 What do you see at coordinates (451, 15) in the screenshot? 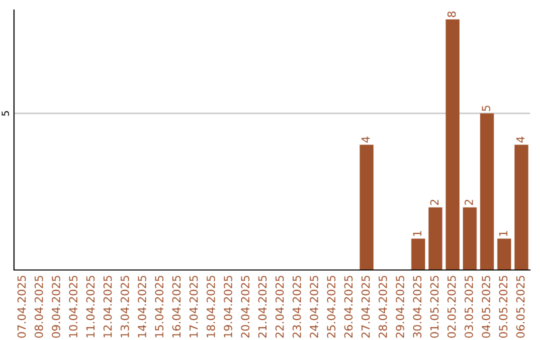
I see `data-label: 8` at bounding box center [451, 15].